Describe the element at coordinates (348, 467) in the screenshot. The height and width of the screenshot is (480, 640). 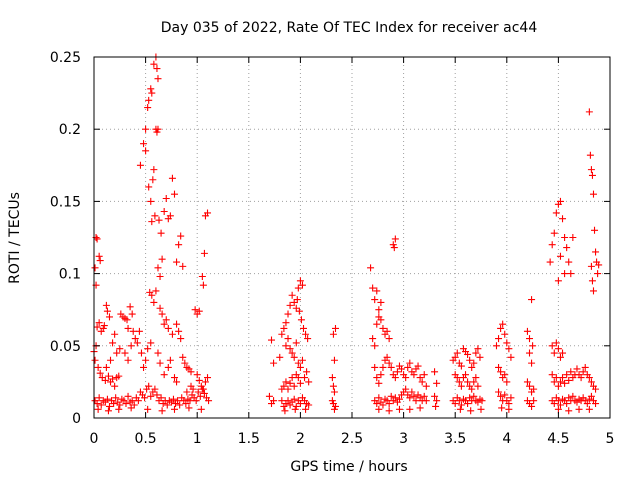
I see `x-axis-label: GPS time / hours` at that location.